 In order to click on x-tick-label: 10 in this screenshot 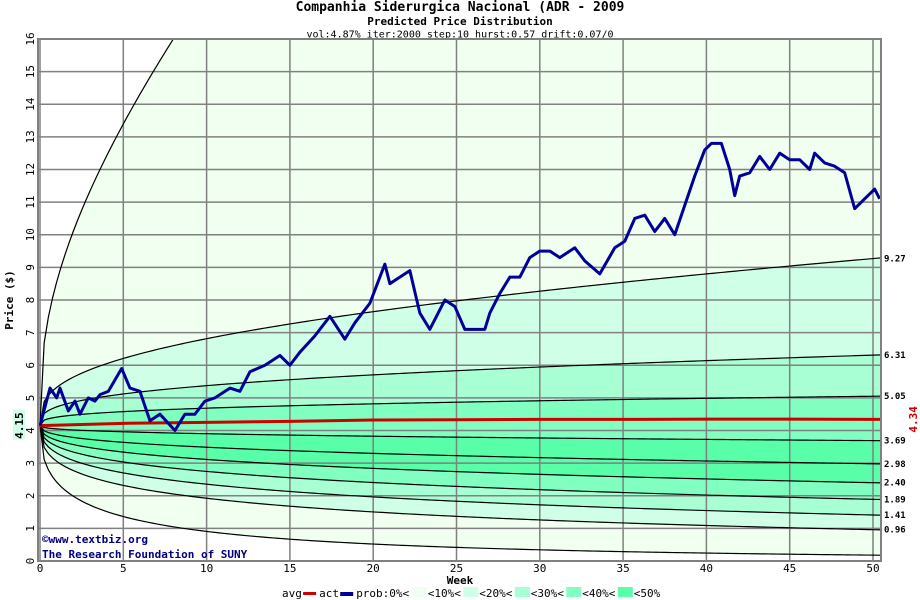, I will do `click(206, 568)`.